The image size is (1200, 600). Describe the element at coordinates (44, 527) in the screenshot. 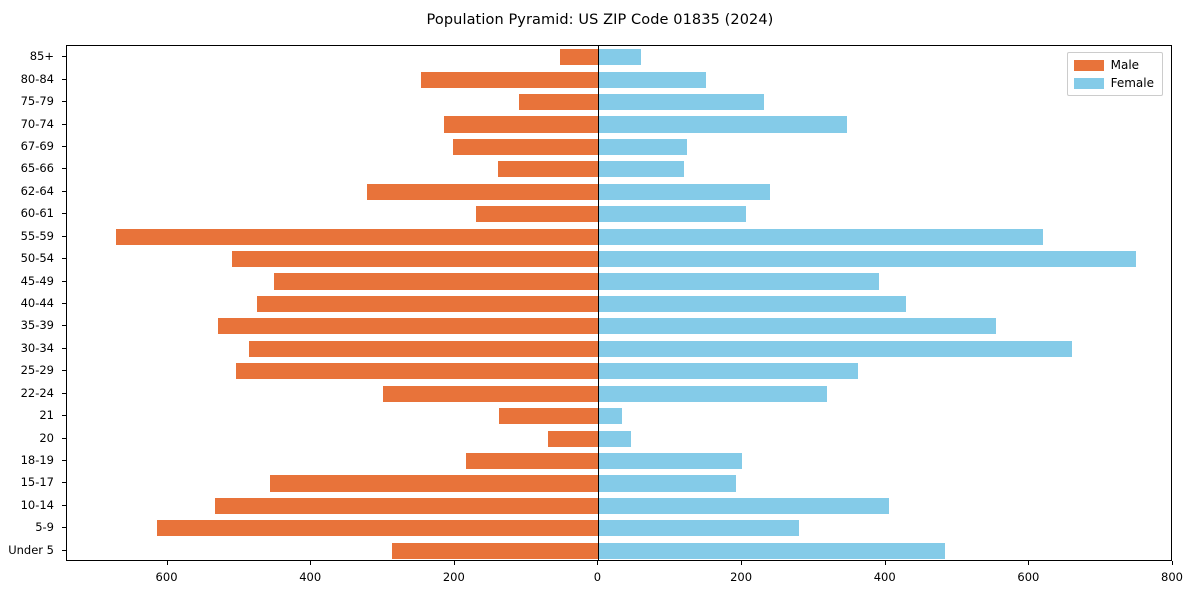

I see `y-tick-label: 5-9` at that location.